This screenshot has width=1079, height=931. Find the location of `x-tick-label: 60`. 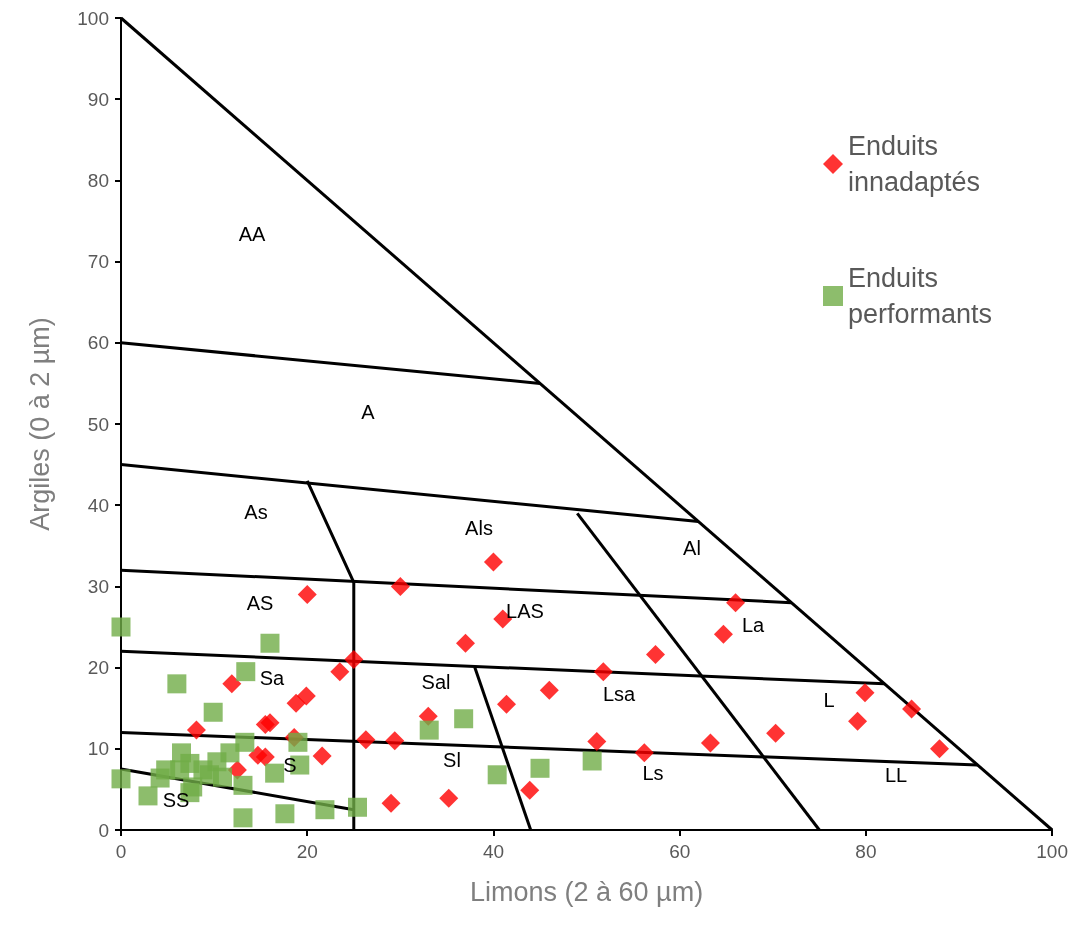

x-tick-label: 60 is located at coordinates (680, 851).